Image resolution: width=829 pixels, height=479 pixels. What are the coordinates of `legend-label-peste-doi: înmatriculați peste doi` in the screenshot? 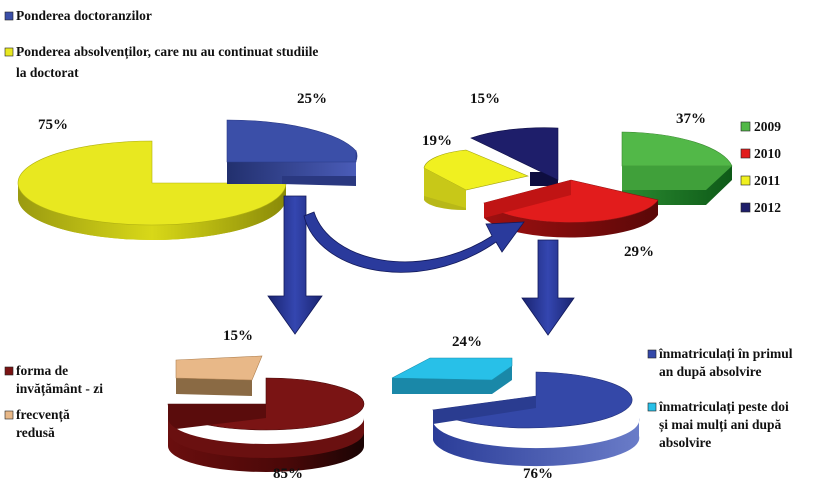 It's located at (723, 407).